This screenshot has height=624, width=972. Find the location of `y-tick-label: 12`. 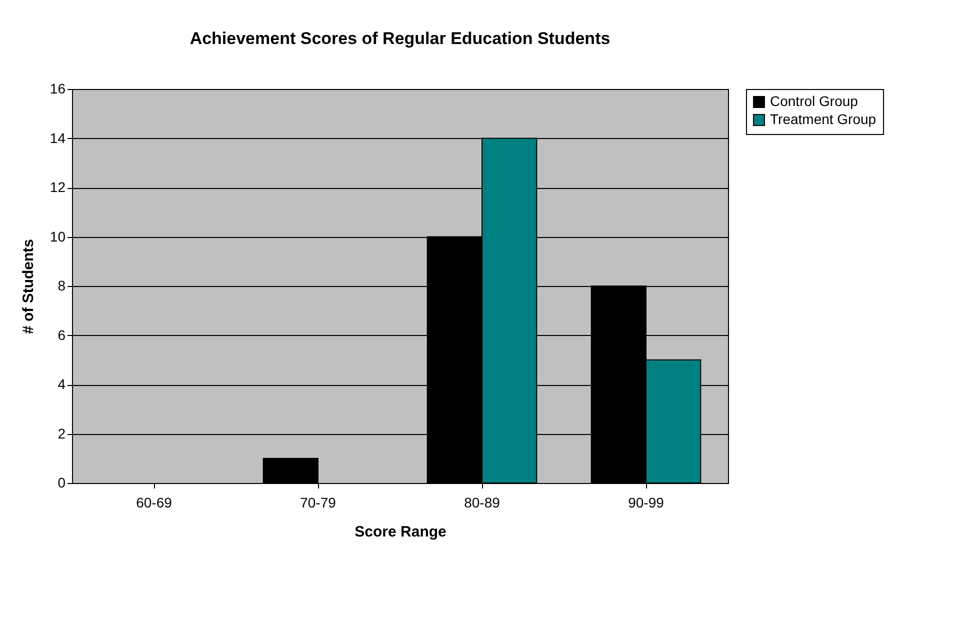

y-tick-label: 12 is located at coordinates (58, 187).